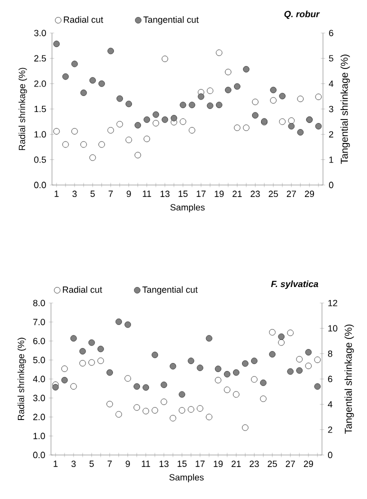 This screenshot has width=367, height=499. Describe the element at coordinates (92, 463) in the screenshot. I see `x-tick-label: 5` at that location.